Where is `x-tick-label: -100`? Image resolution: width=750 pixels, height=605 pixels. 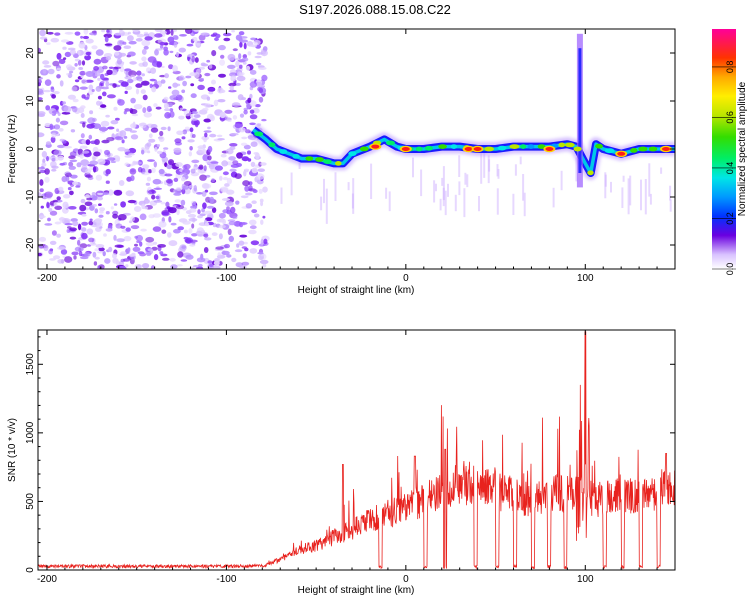
x-tick-label: -100 is located at coordinates (226, 579).